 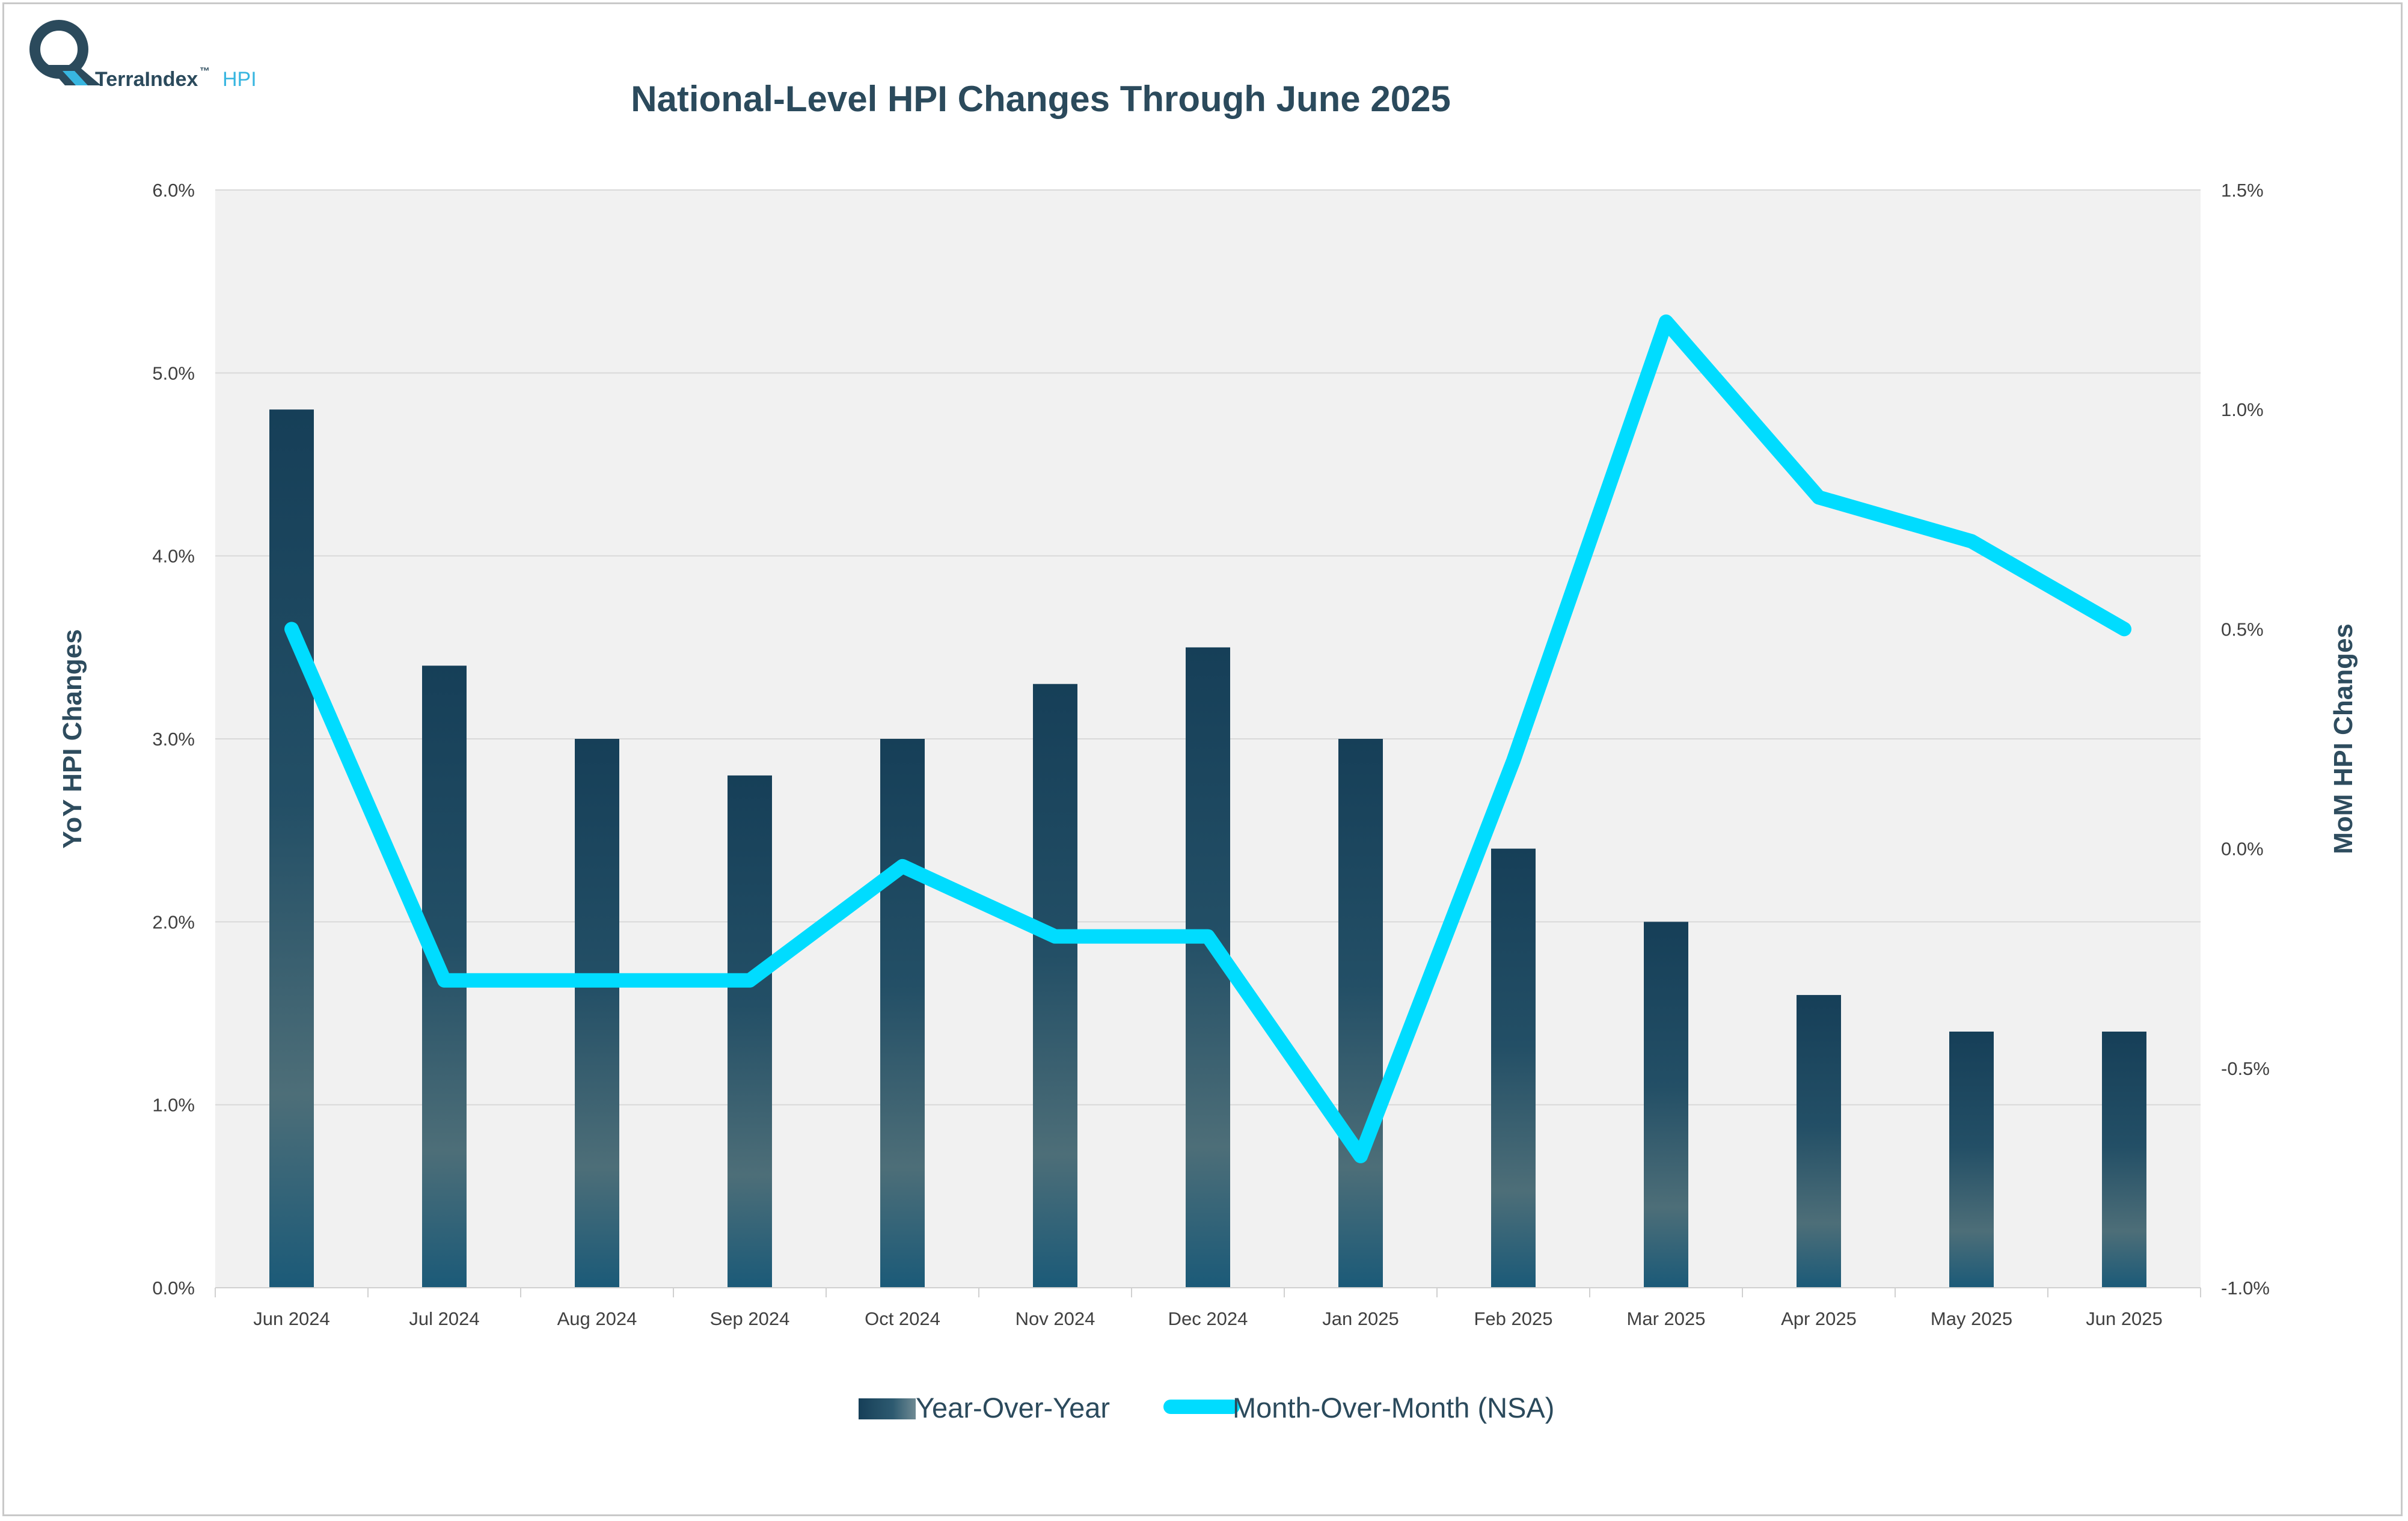 What do you see at coordinates (597, 1318) in the screenshot?
I see `x-tick-label: Aug 2024` at bounding box center [597, 1318].